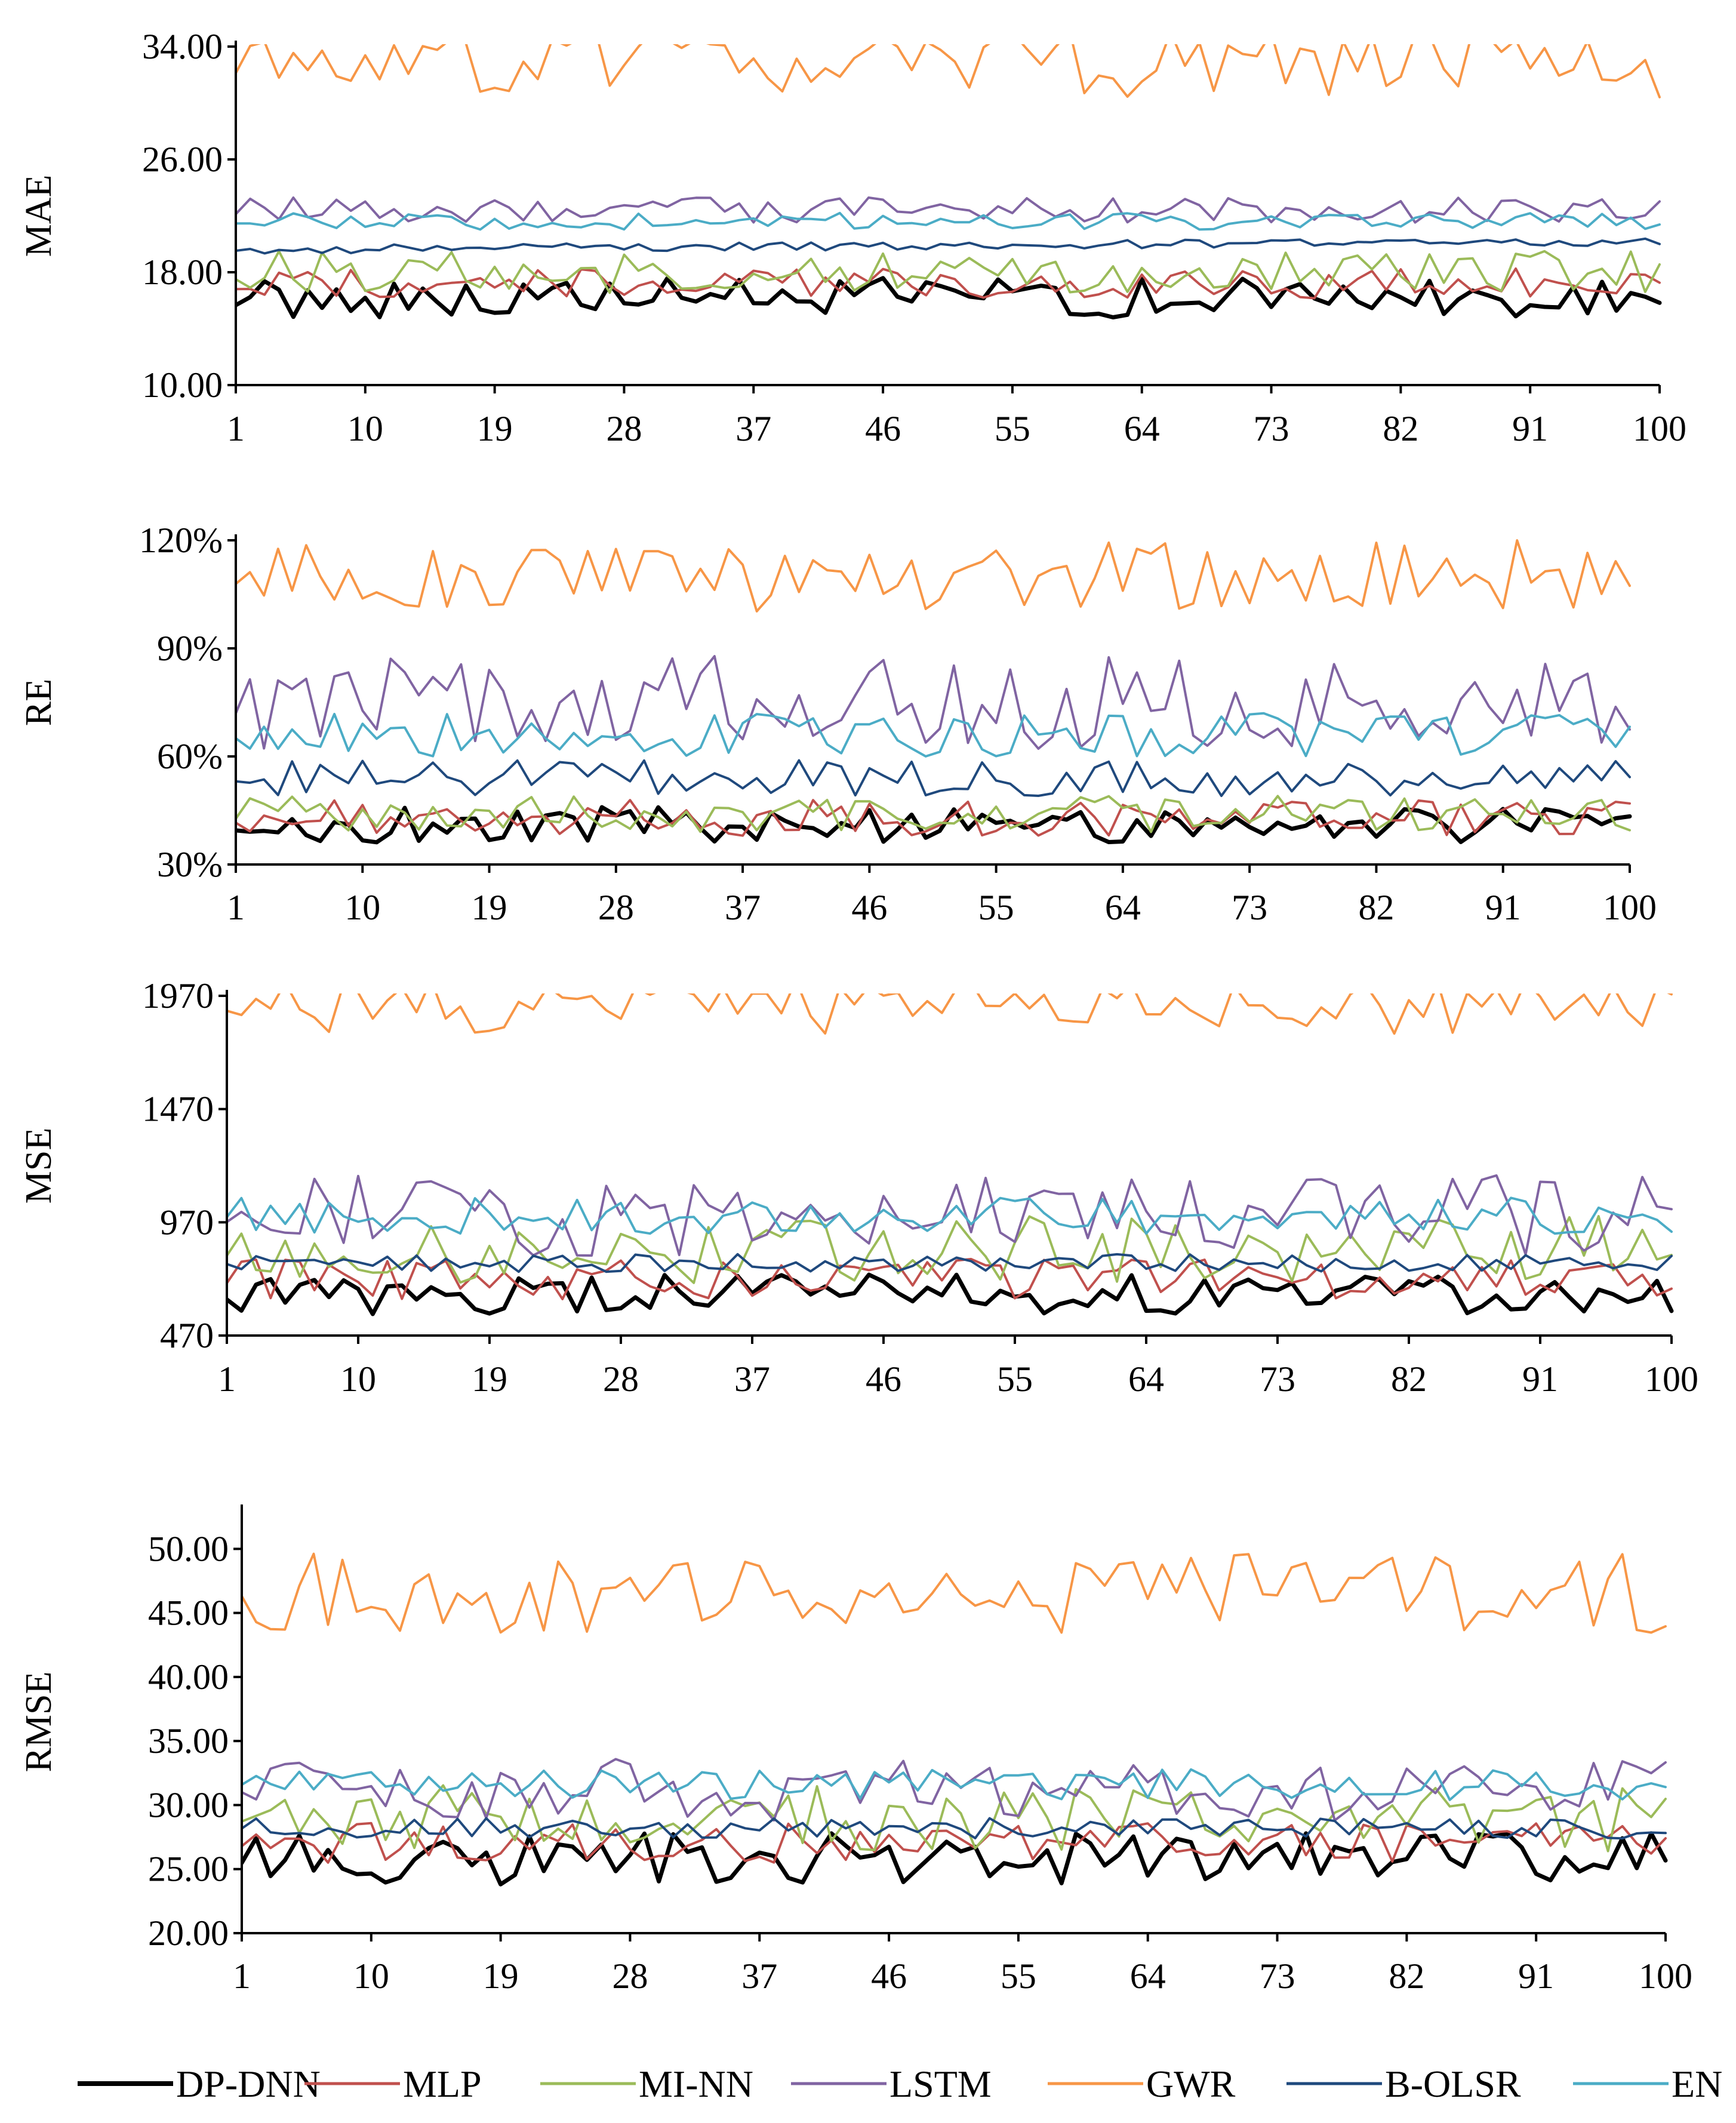  I want to click on y-tick-label: 60%, so click(190, 756).